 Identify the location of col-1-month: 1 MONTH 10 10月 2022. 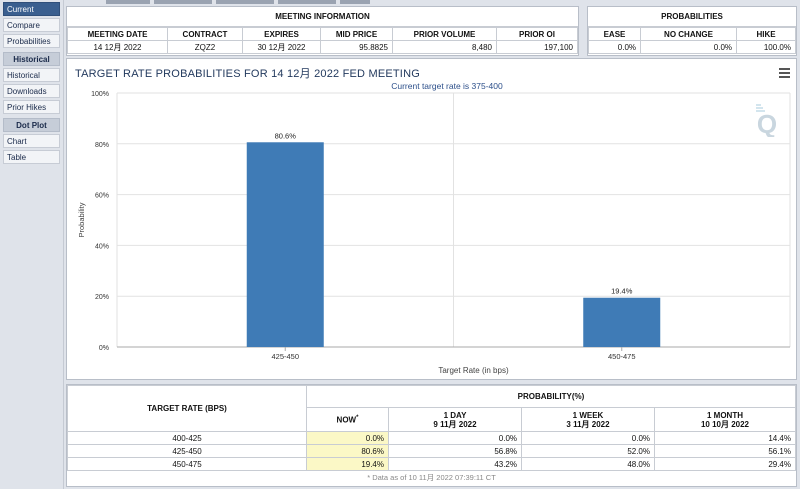
(725, 419).